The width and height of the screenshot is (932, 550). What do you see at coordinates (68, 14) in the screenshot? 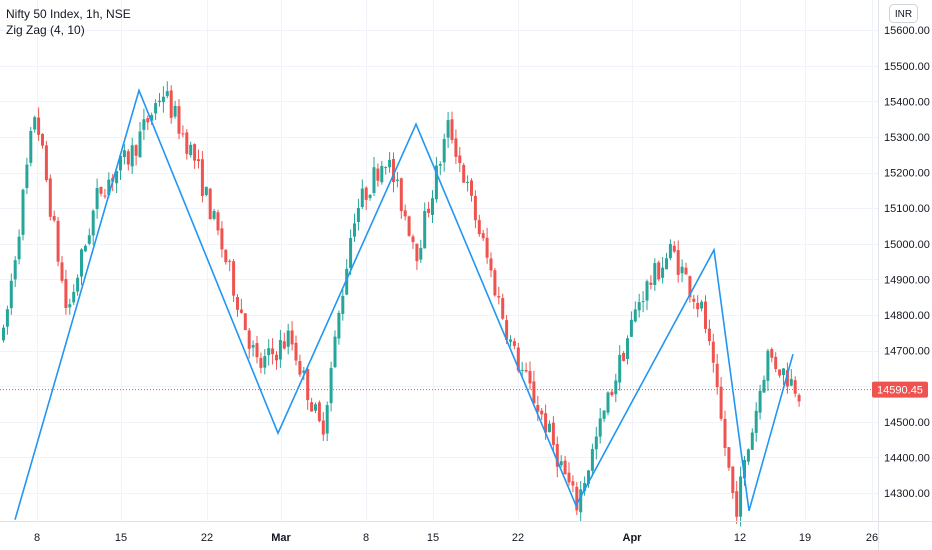
I see `symbol-title: Nifty 50 Index, 1h, NSE` at bounding box center [68, 14].